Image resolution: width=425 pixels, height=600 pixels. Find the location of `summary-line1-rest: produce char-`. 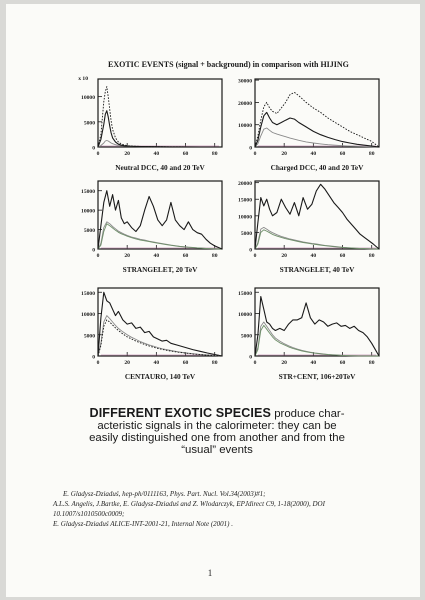

summary-line1-rest: produce char- is located at coordinates (308, 414).